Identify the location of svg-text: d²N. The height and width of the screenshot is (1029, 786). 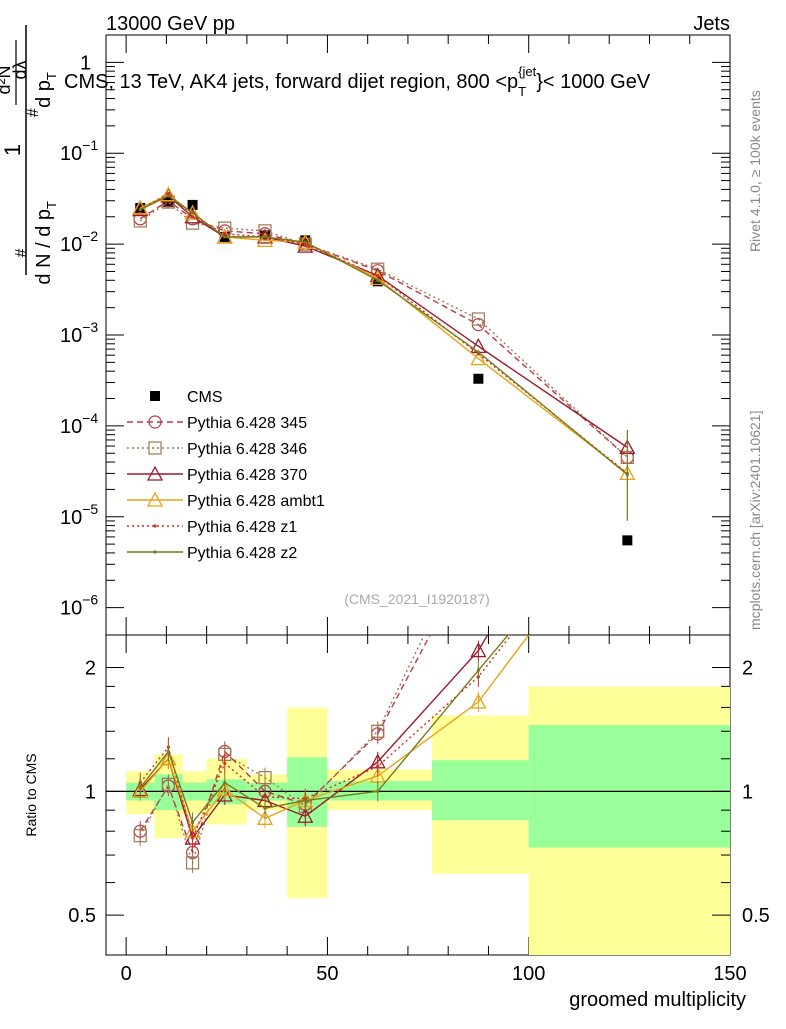
(7, 79).